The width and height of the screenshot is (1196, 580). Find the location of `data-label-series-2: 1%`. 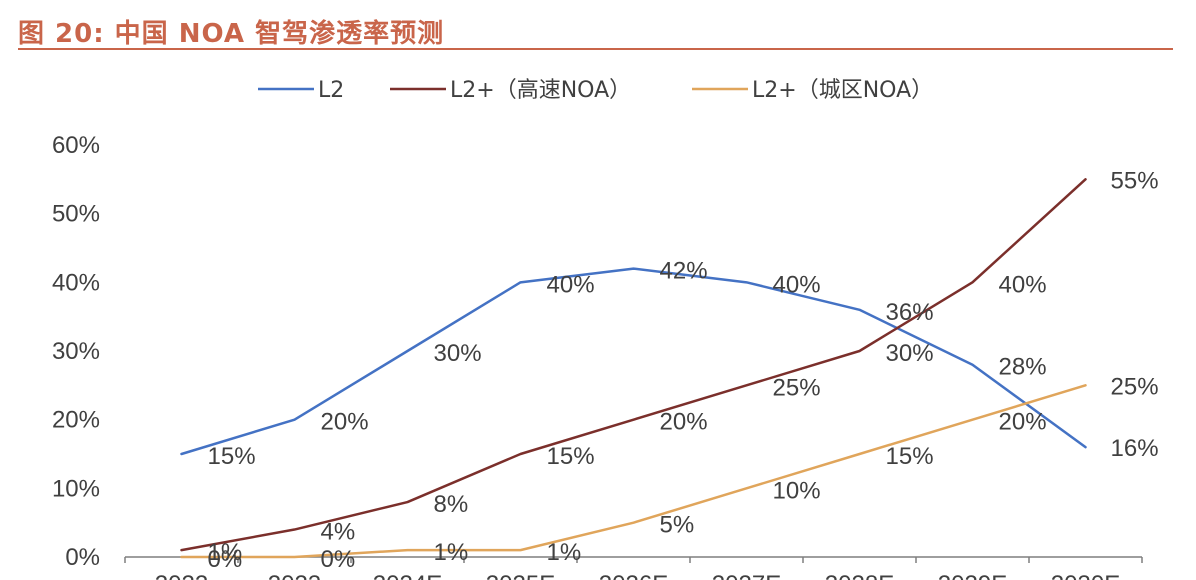

data-label-series-2: 1% is located at coordinates (225, 552).